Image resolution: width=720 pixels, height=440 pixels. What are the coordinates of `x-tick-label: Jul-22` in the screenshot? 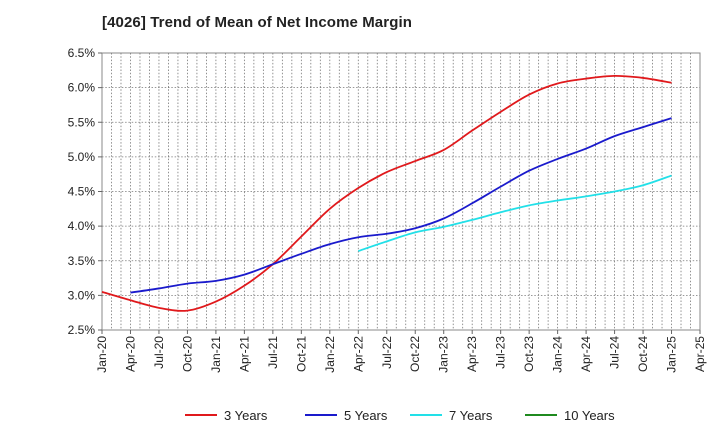 It's located at (387, 352).